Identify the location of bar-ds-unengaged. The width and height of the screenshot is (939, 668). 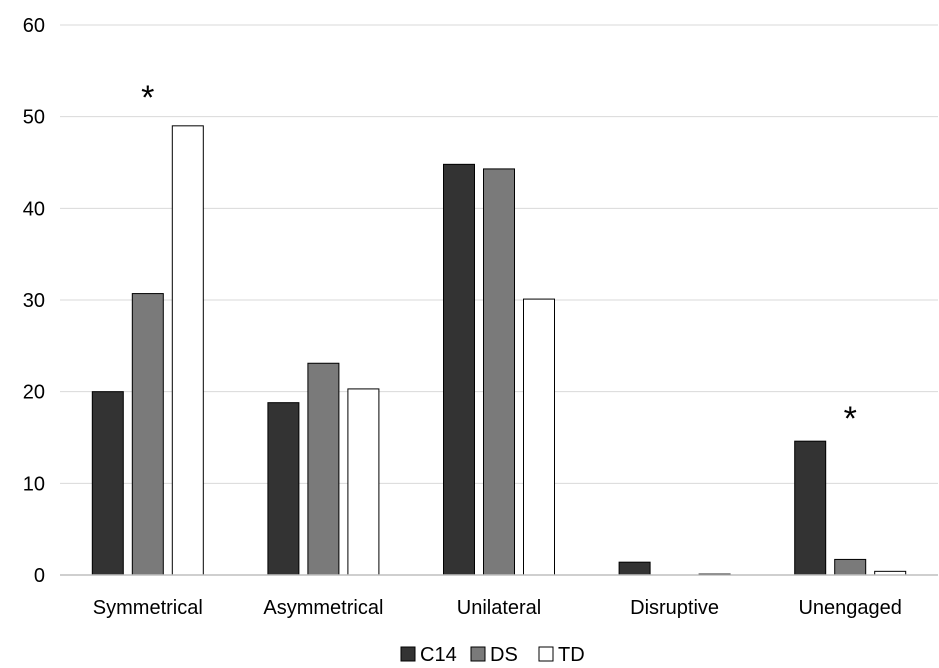
(850, 567).